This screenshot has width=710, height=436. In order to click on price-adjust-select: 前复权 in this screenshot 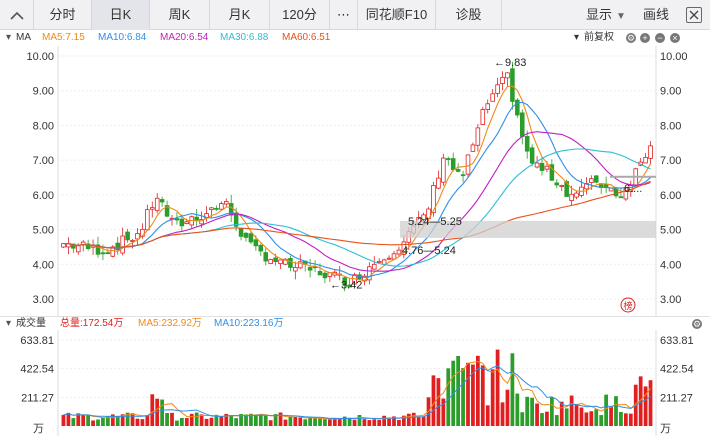, I will do `click(599, 37)`.